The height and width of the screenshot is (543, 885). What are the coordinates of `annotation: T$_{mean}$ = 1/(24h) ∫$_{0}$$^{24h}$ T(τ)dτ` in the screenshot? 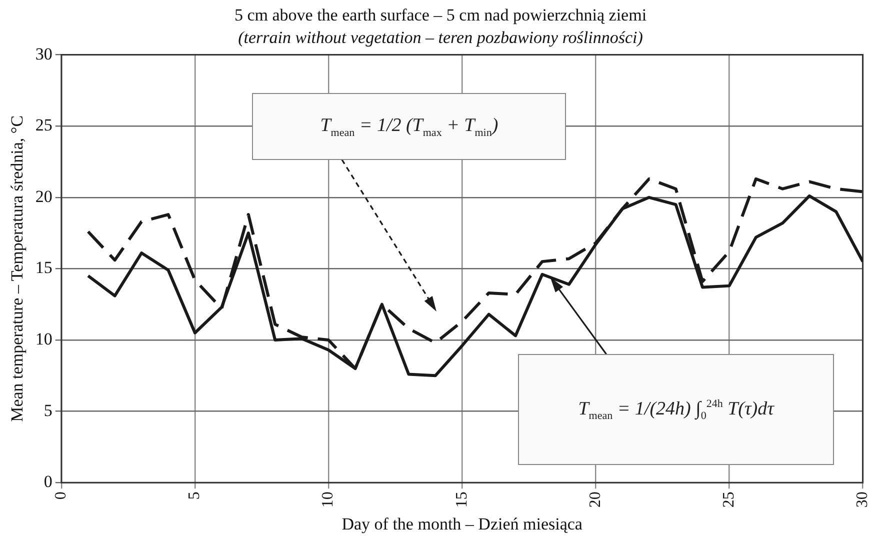 It's located at (676, 410).